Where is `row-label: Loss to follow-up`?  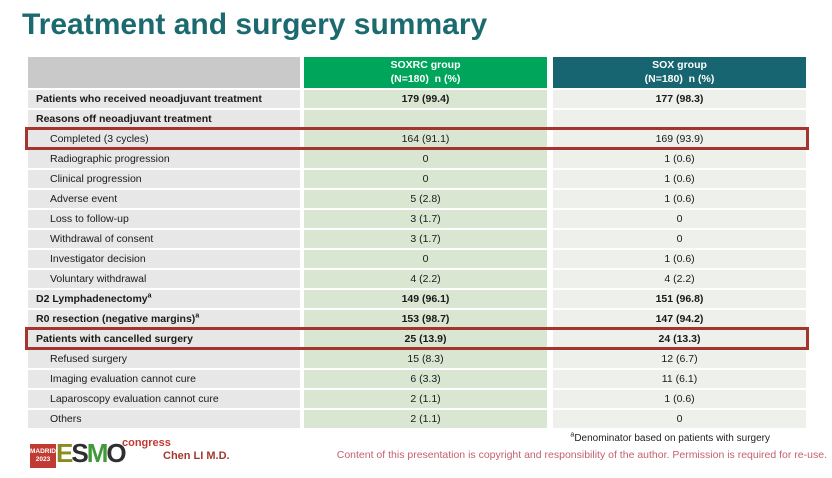 row-label: Loss to follow-up is located at coordinates (164, 219).